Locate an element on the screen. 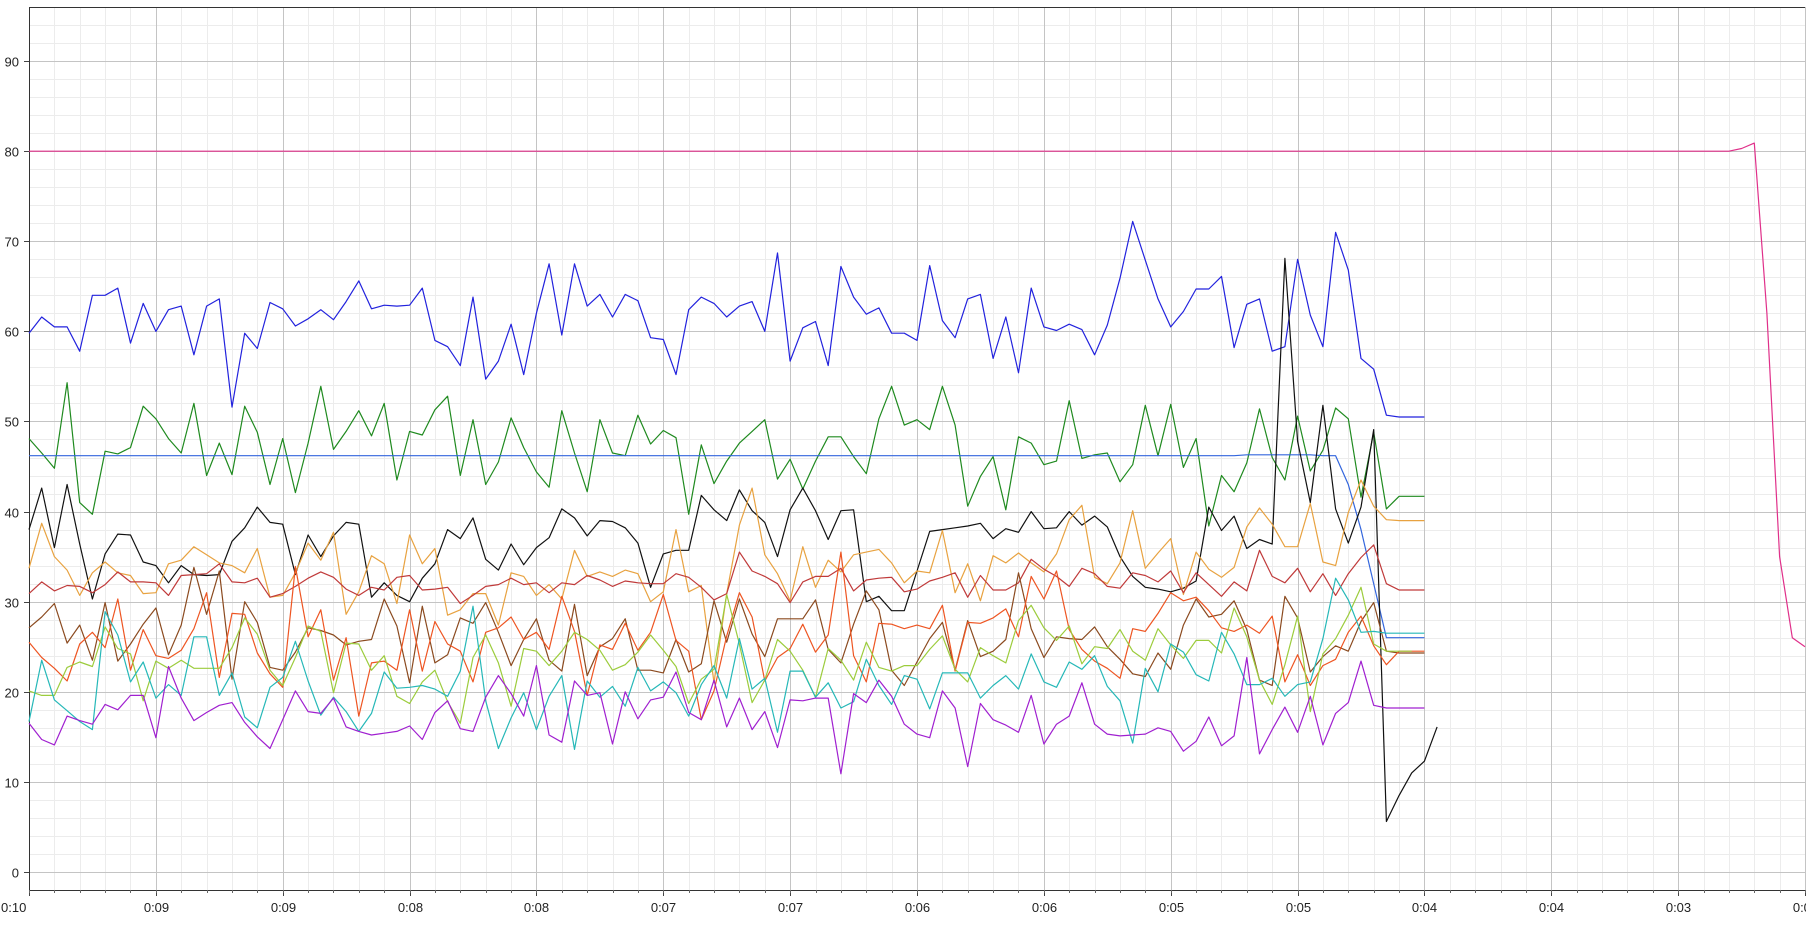 This screenshot has width=1806, height=933. y-tick-label: 30 is located at coordinates (12, 603).